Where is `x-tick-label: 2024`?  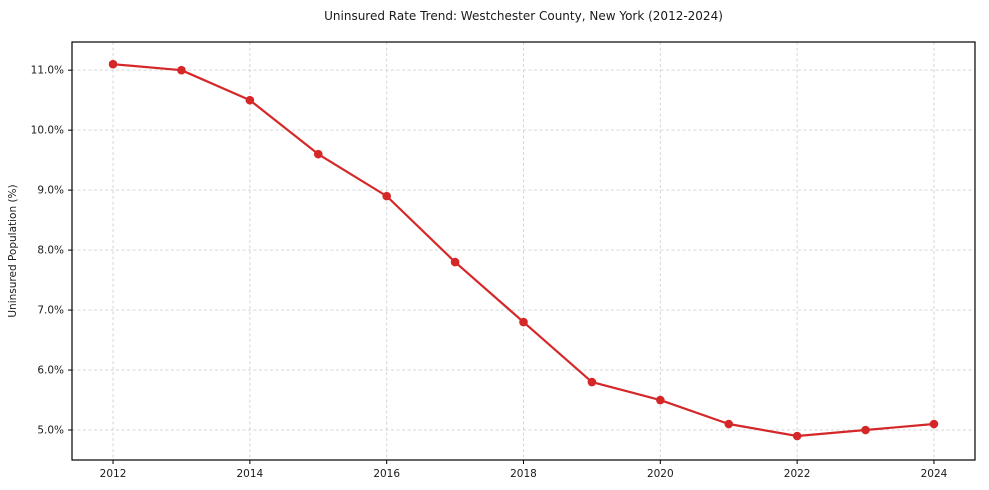
x-tick-label: 2024 is located at coordinates (934, 474).